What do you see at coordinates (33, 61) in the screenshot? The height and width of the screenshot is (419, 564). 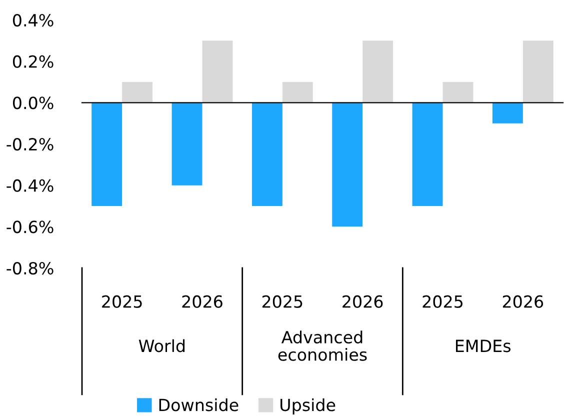 I see `y-tick-label: 0.2%` at bounding box center [33, 61].